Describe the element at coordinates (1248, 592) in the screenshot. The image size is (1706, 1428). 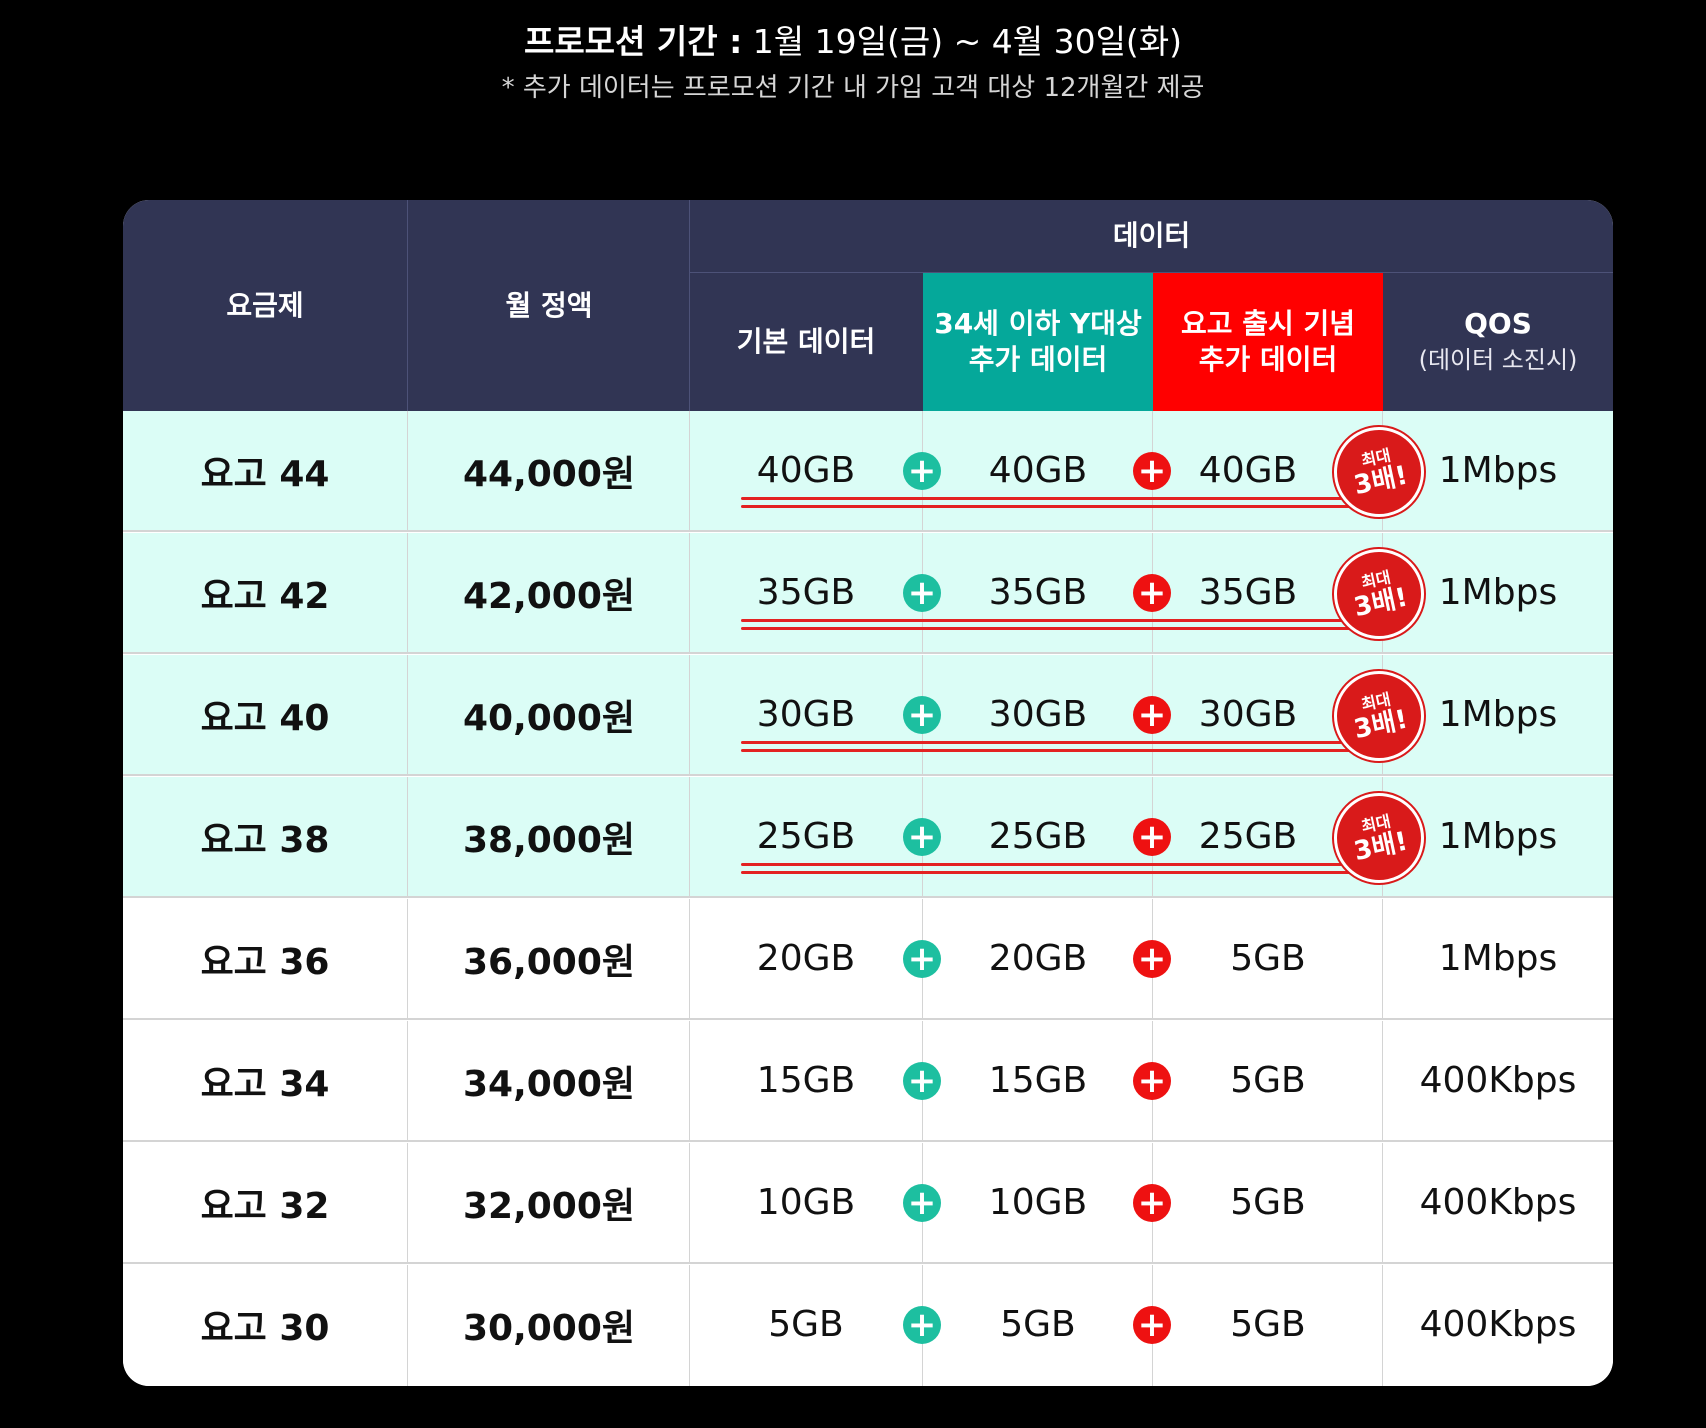
I see `cell-launch: 35GB` at that location.